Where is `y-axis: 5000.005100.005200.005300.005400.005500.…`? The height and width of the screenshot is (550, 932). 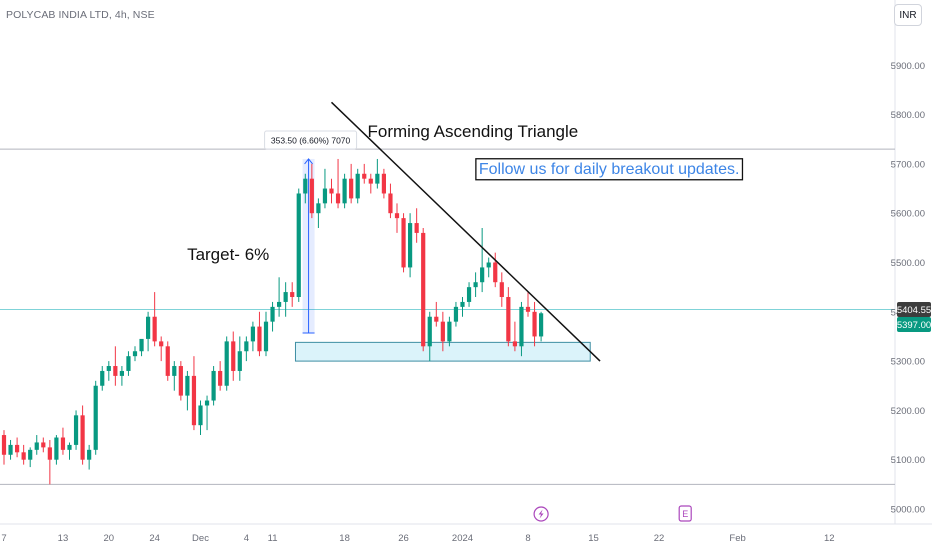 y-axis: 5000.005100.005200.005300.005400.005500.… is located at coordinates (911, 288).